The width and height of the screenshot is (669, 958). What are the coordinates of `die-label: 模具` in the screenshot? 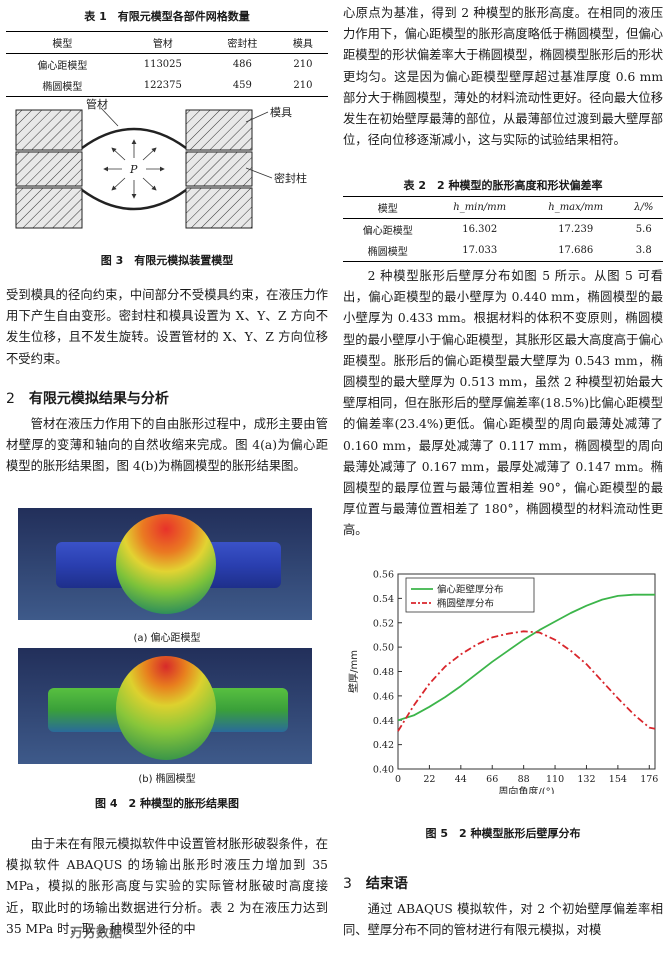 It's located at (281, 112).